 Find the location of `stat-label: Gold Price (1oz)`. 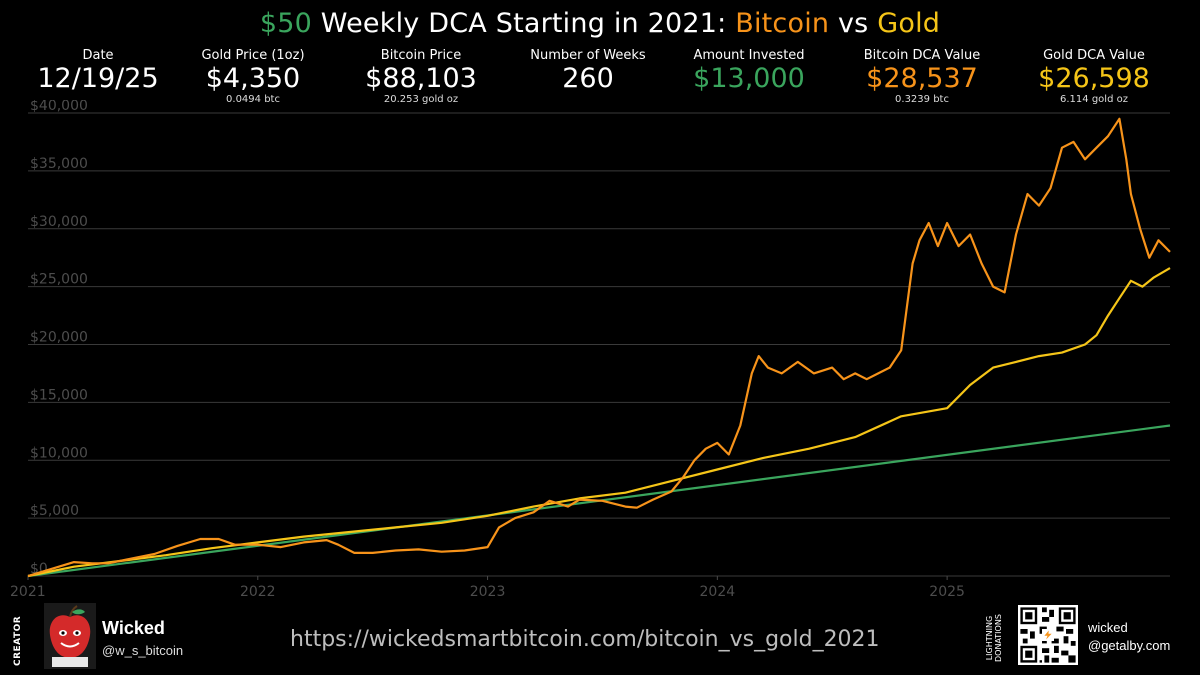

stat-label: Gold Price (1oz) is located at coordinates (253, 55).